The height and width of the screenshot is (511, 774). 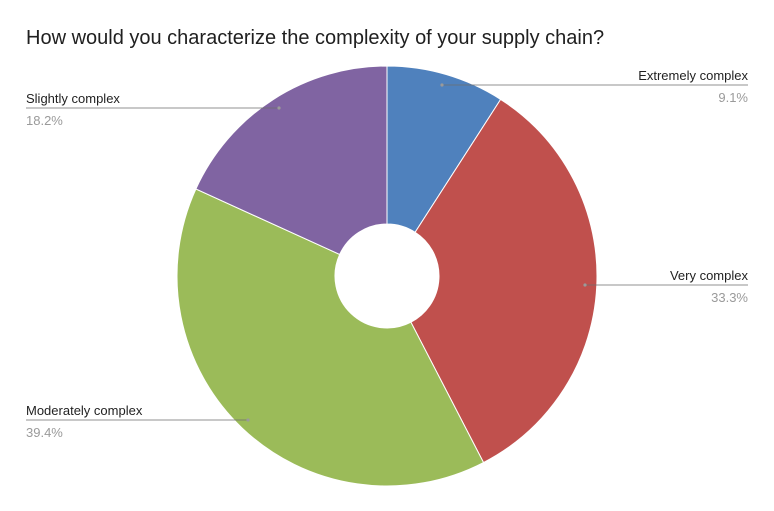 I want to click on slice-percent-moderately-complex: 39.4%, so click(x=44, y=432).